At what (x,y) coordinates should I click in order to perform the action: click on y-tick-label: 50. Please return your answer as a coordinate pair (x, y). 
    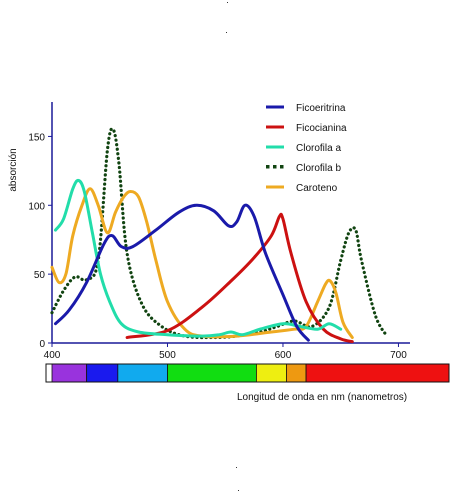
    Looking at the image, I should click on (40, 275).